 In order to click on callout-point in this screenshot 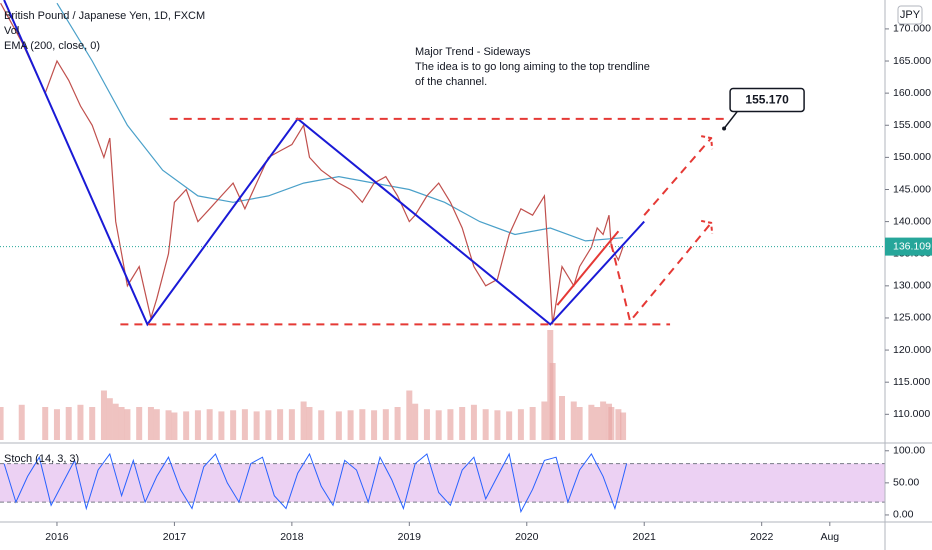, I will do `click(724, 128)`.